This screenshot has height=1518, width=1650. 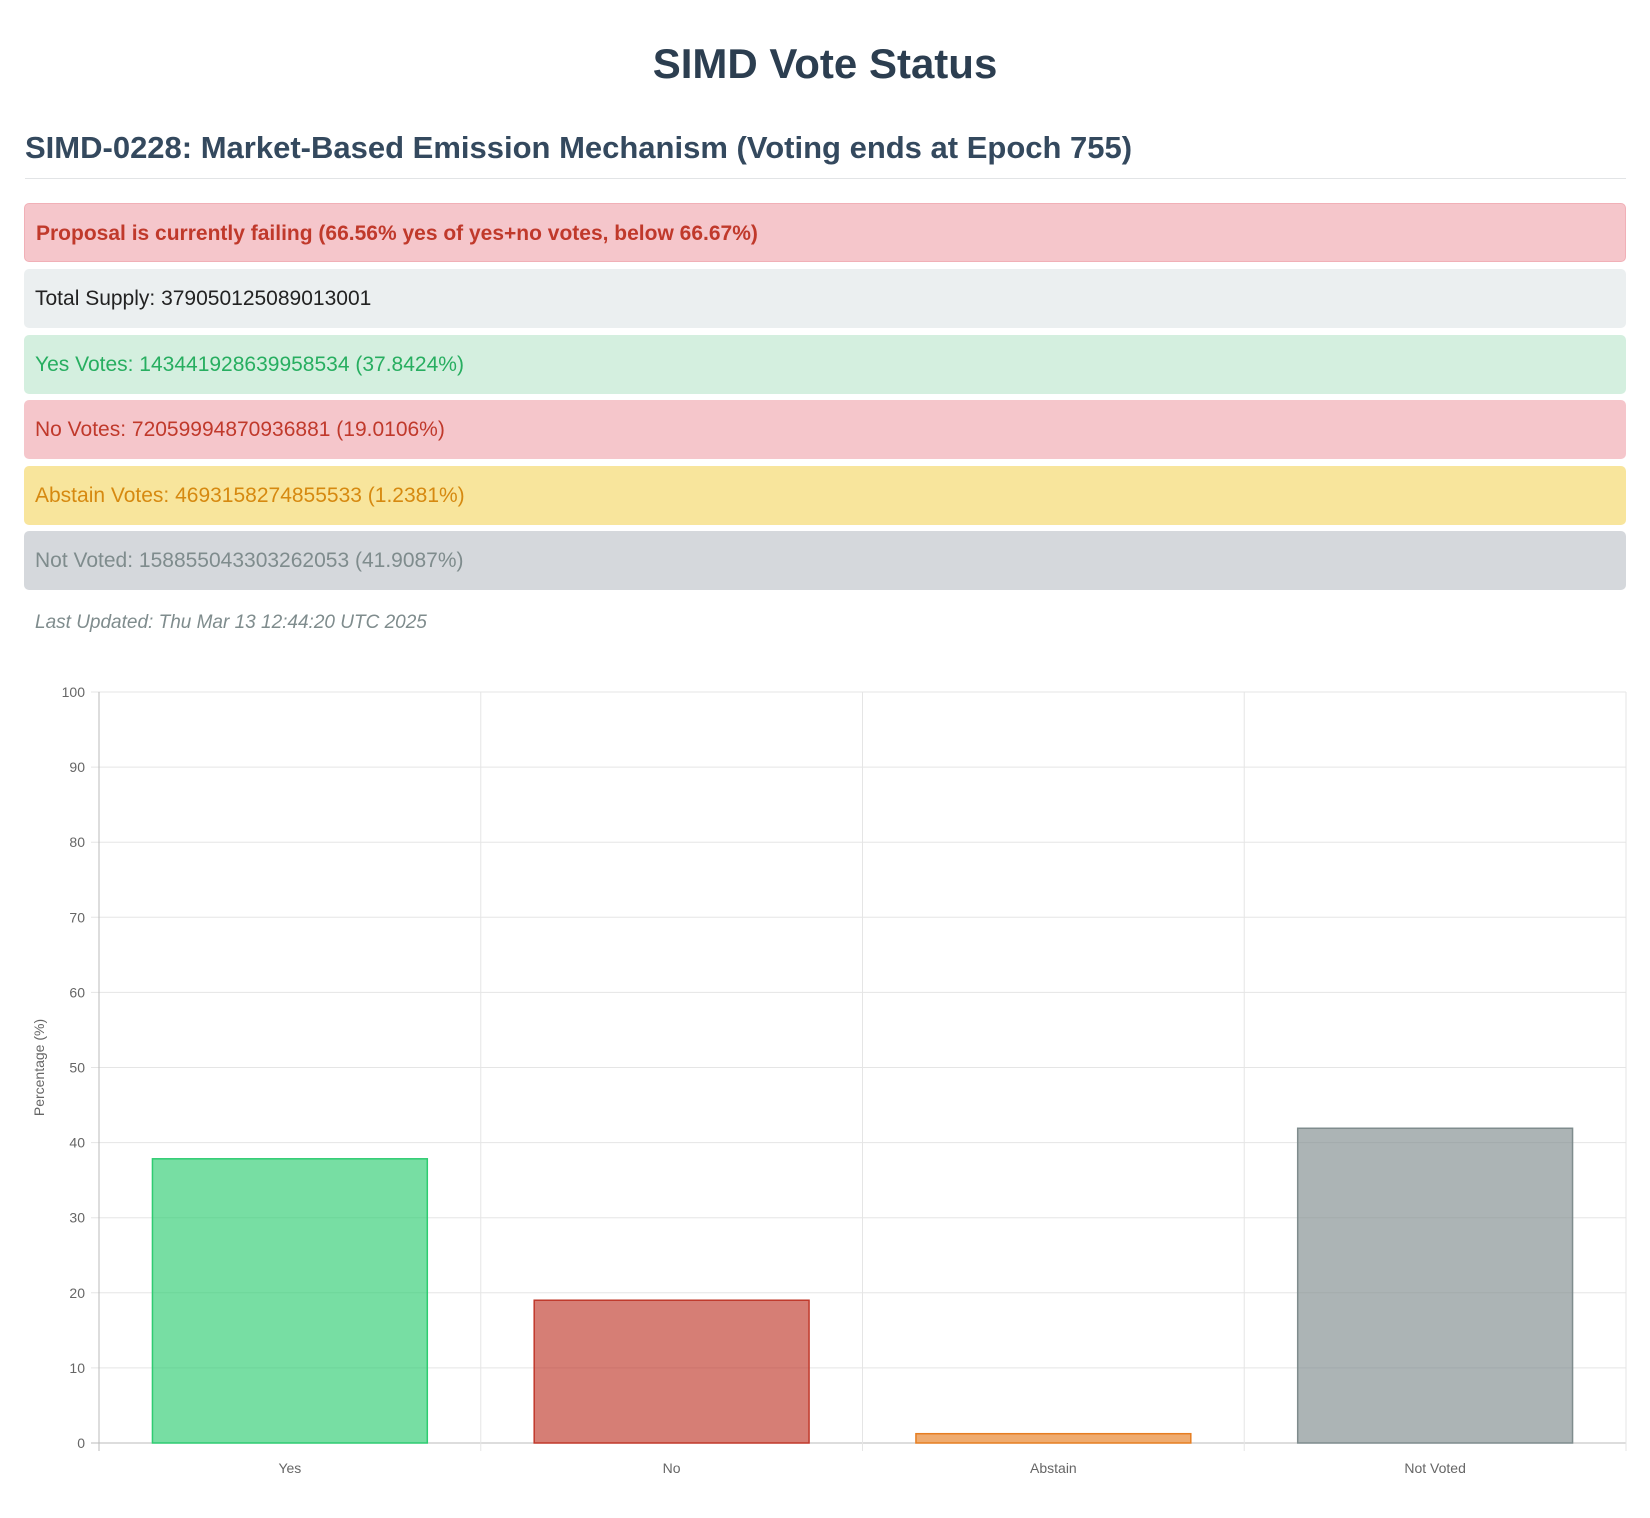 I want to click on total-supply: Total Supply: 379050125089013001, so click(x=825, y=298).